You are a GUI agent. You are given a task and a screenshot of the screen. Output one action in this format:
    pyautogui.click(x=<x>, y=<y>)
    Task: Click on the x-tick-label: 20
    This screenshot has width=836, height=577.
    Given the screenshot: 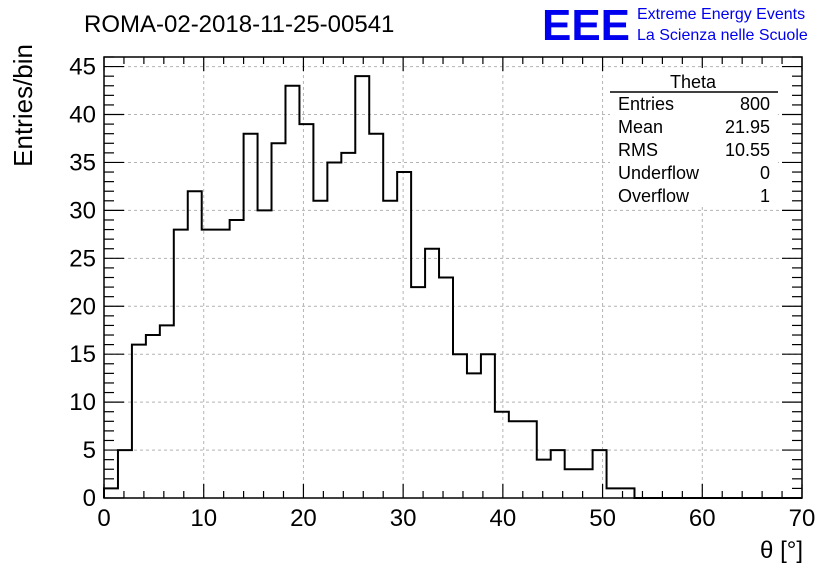 What is the action you would take?
    pyautogui.click(x=303, y=518)
    